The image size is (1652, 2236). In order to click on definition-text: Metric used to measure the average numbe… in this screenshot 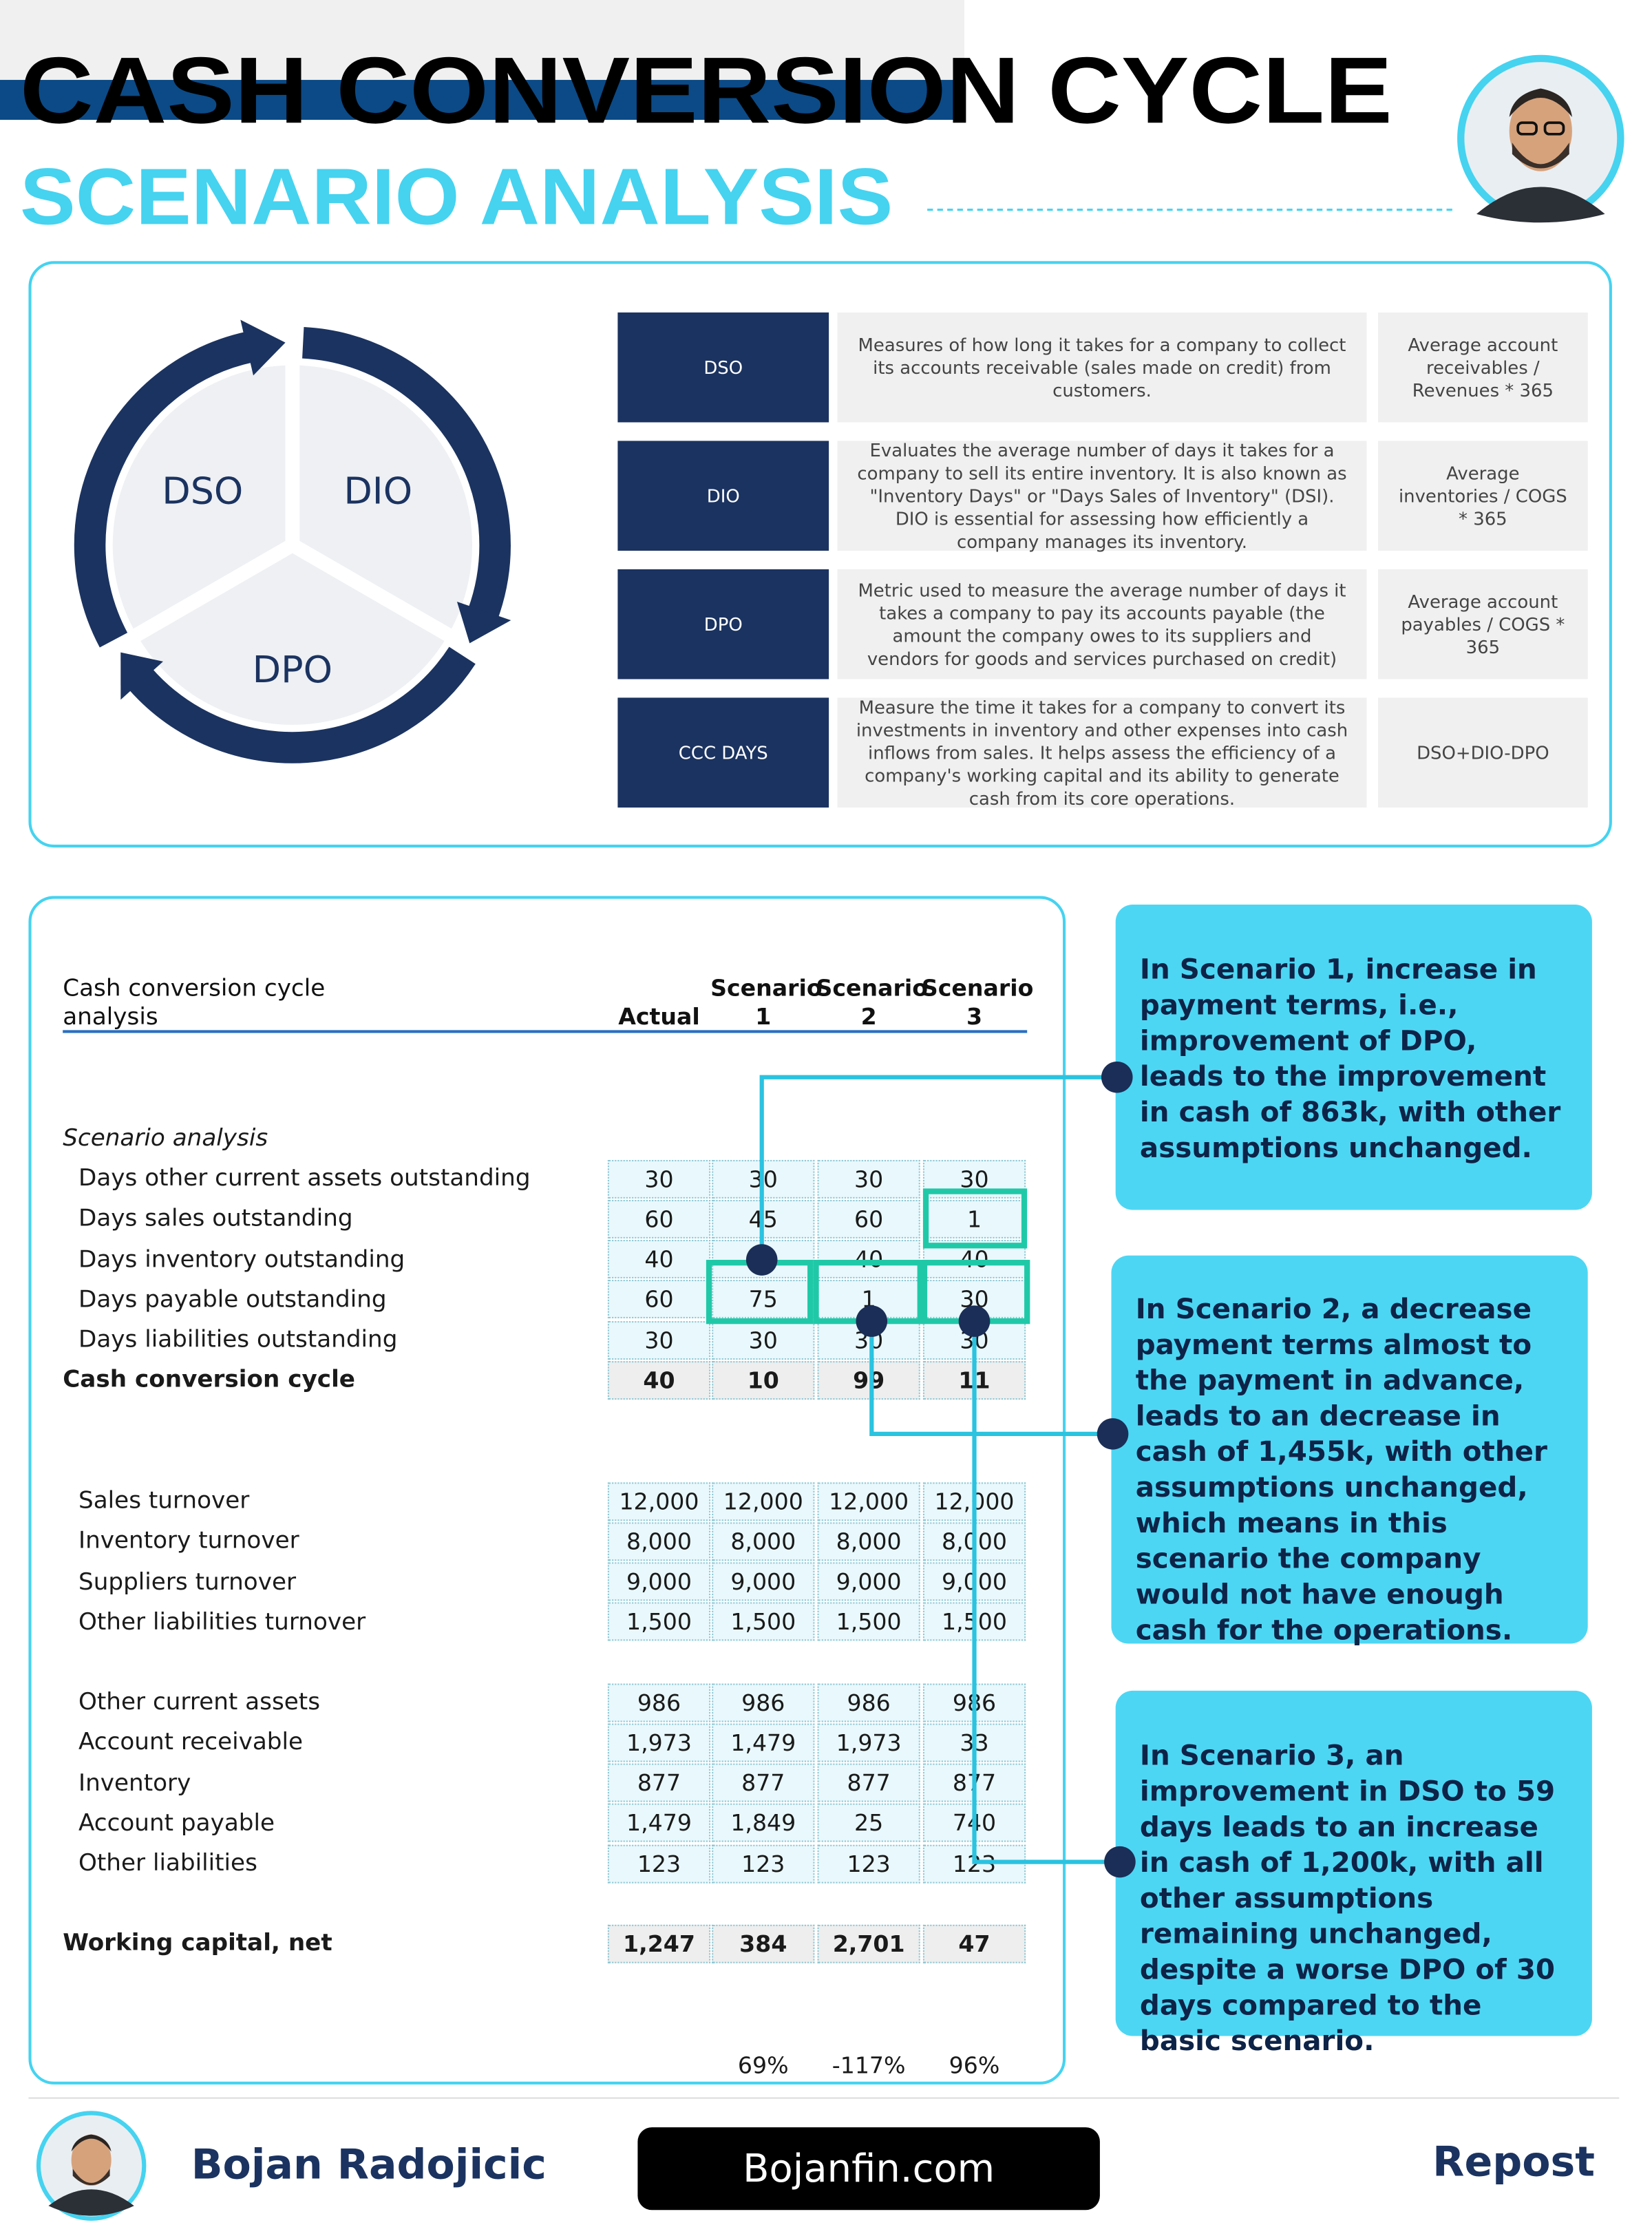, I will do `click(1102, 624)`.